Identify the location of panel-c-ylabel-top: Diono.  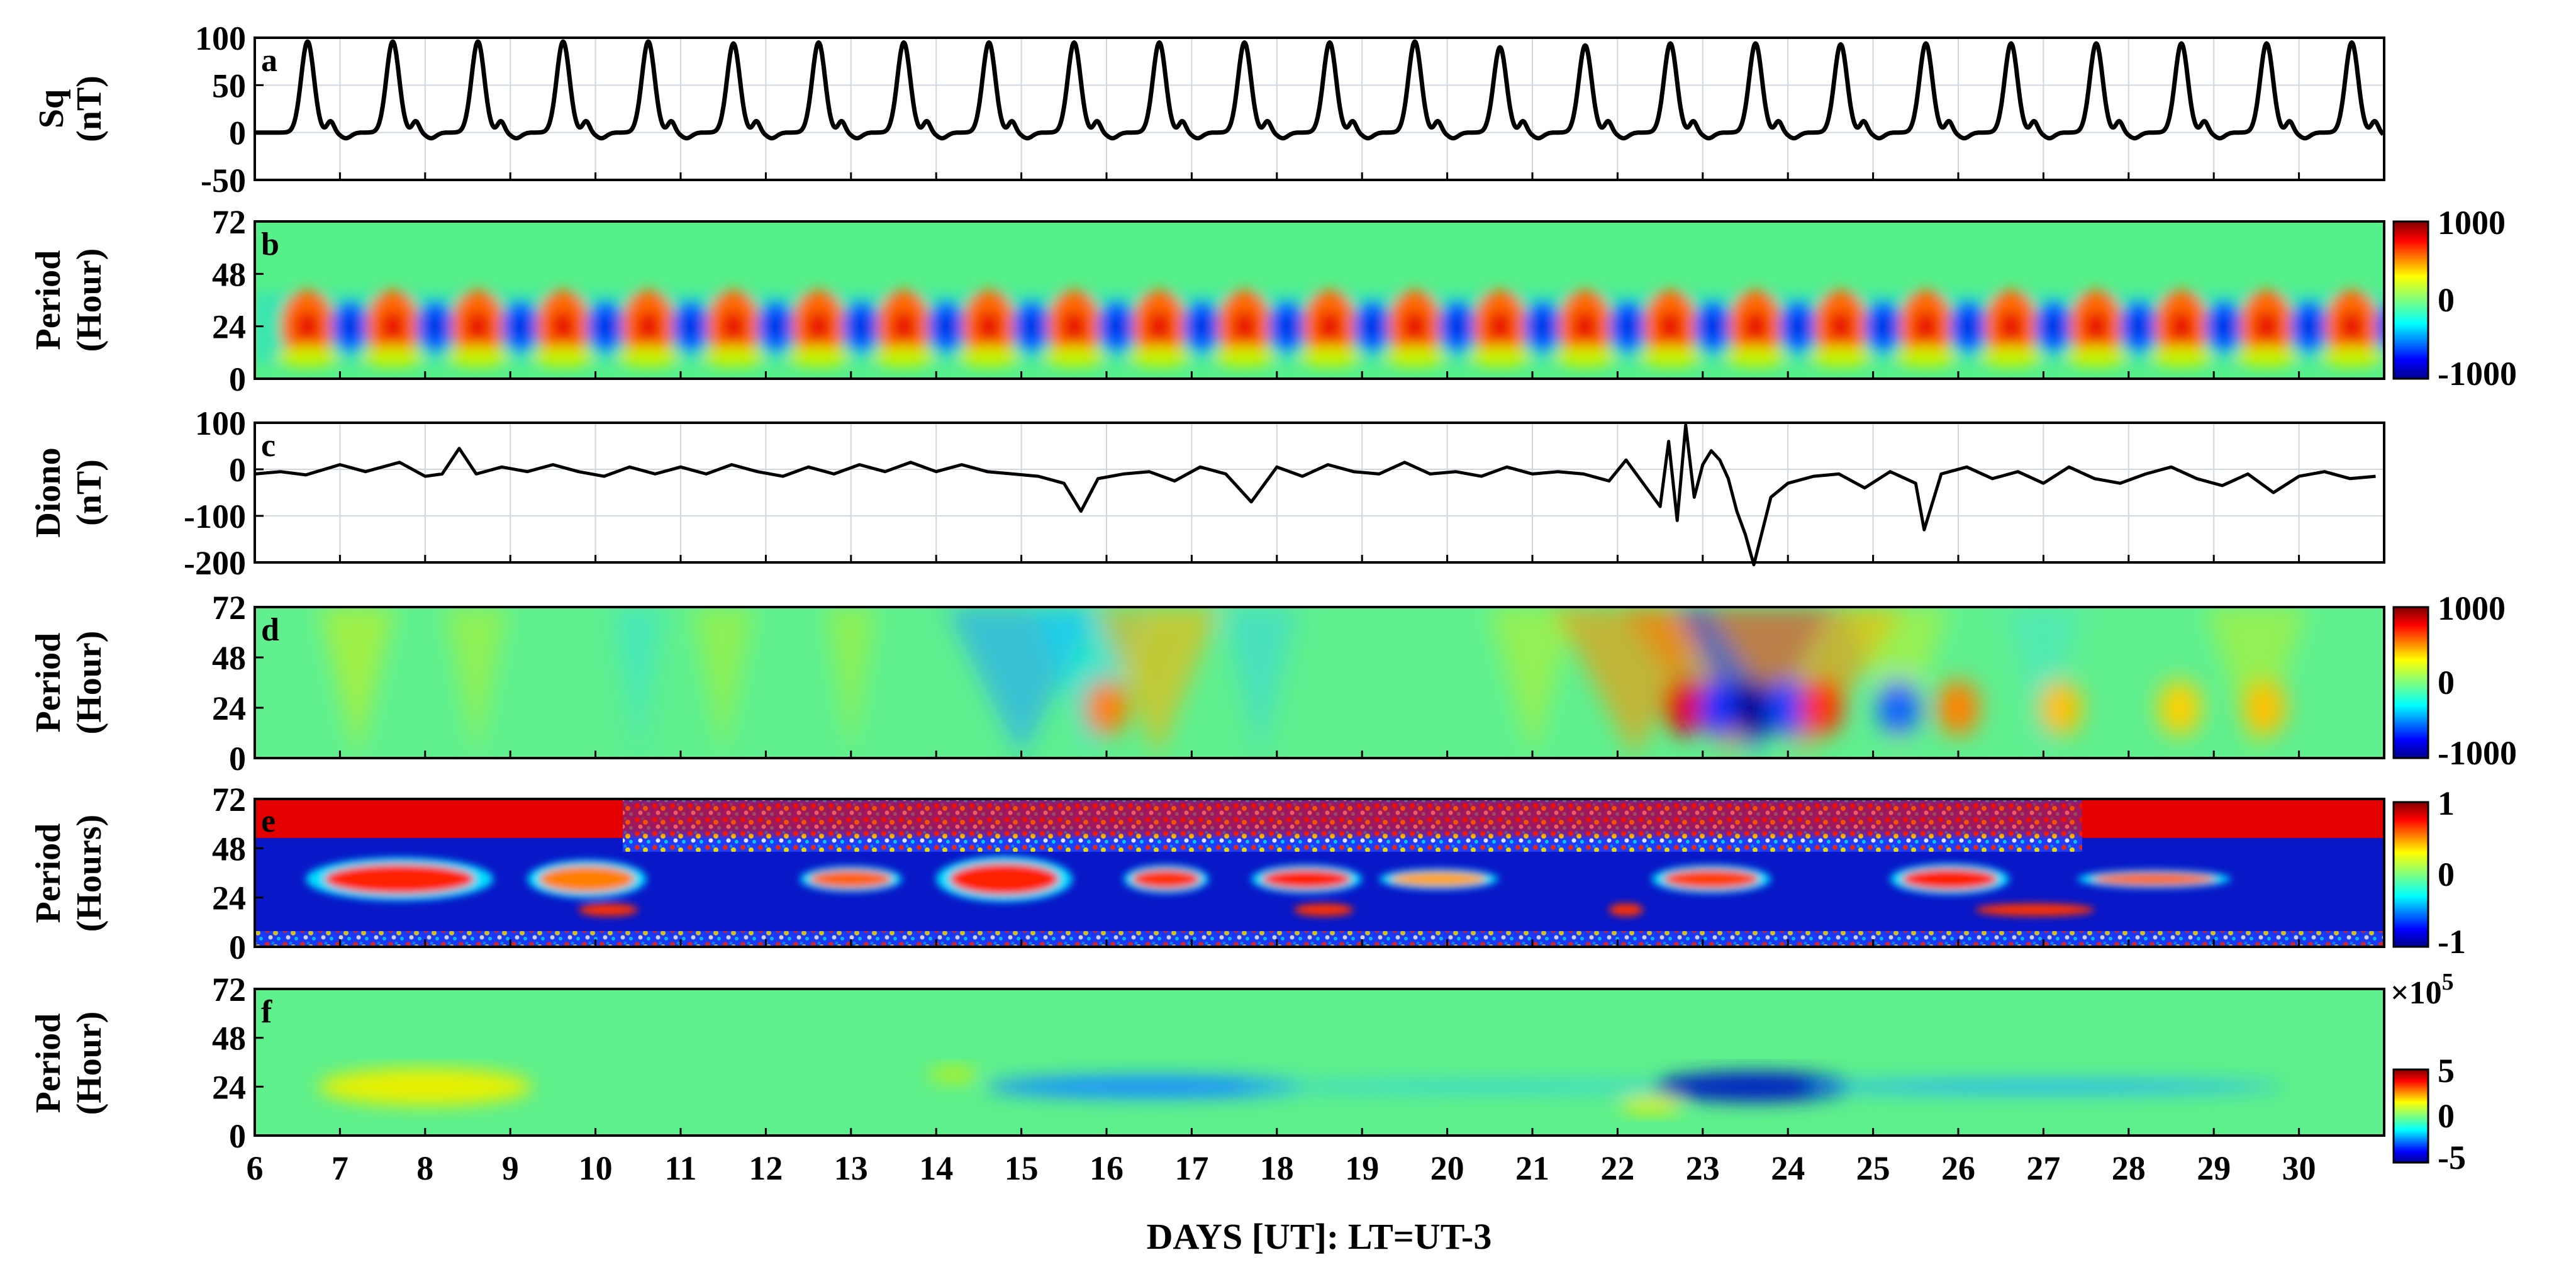
(48, 492).